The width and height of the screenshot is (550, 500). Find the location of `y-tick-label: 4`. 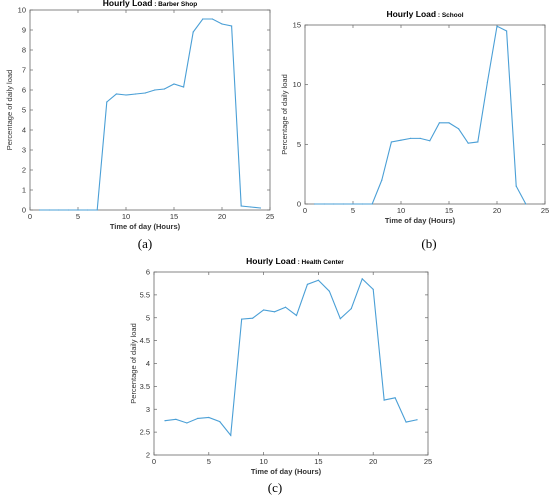

y-tick-label: 4 is located at coordinates (148, 363).